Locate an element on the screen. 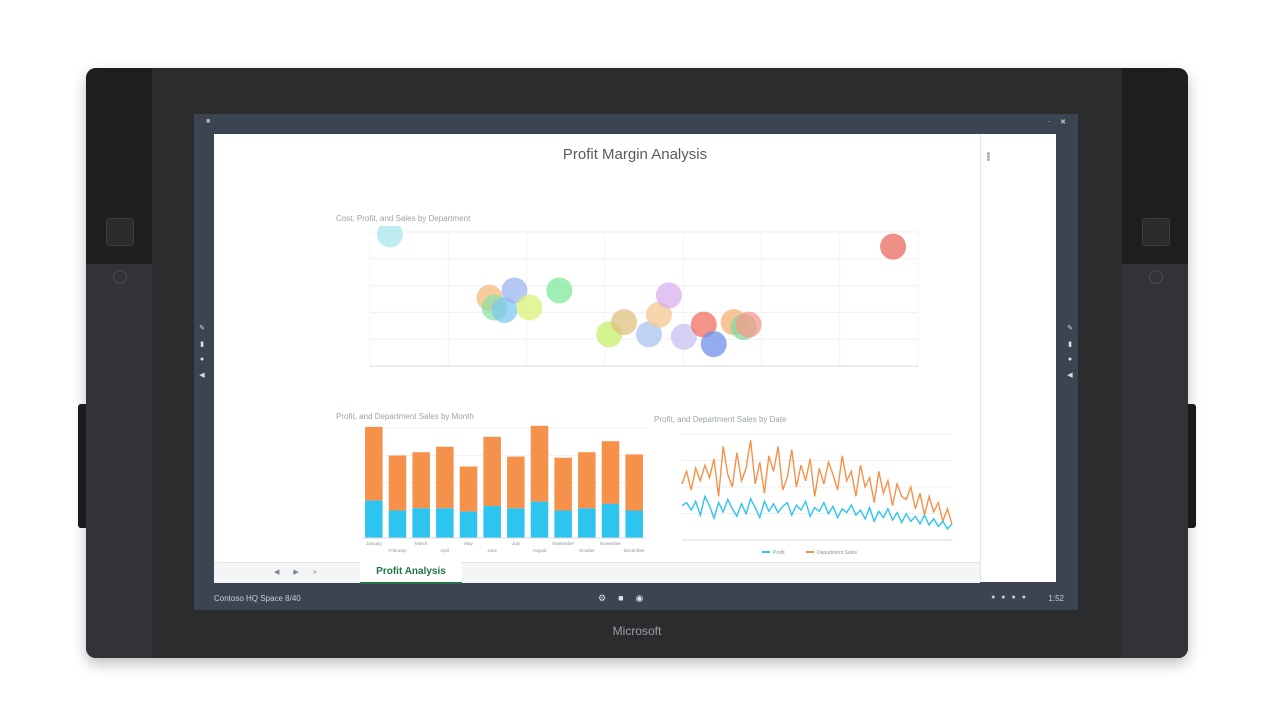  bar-category-label: April is located at coordinates (444, 550).